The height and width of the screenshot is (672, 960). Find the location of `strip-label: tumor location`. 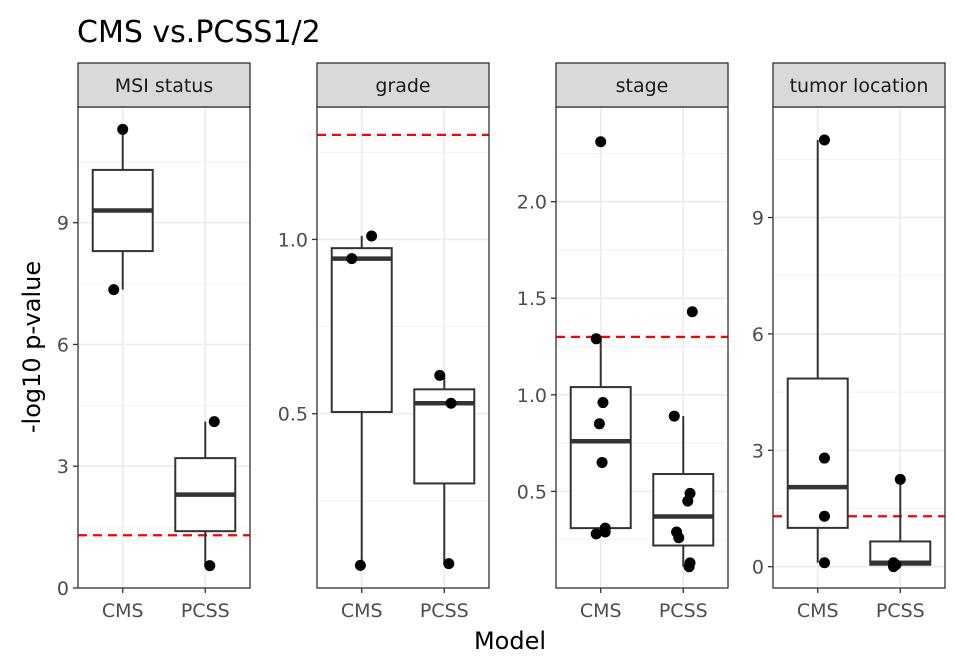

strip-label: tumor location is located at coordinates (859, 86).